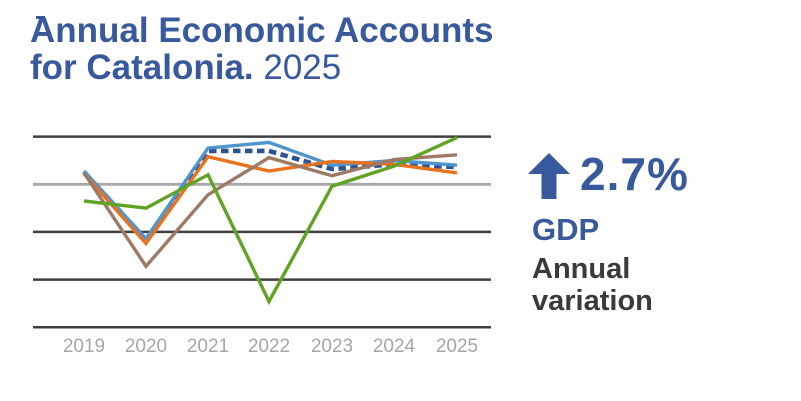 This screenshot has width=801, height=401. I want to click on series-line-orange, so click(270, 200).